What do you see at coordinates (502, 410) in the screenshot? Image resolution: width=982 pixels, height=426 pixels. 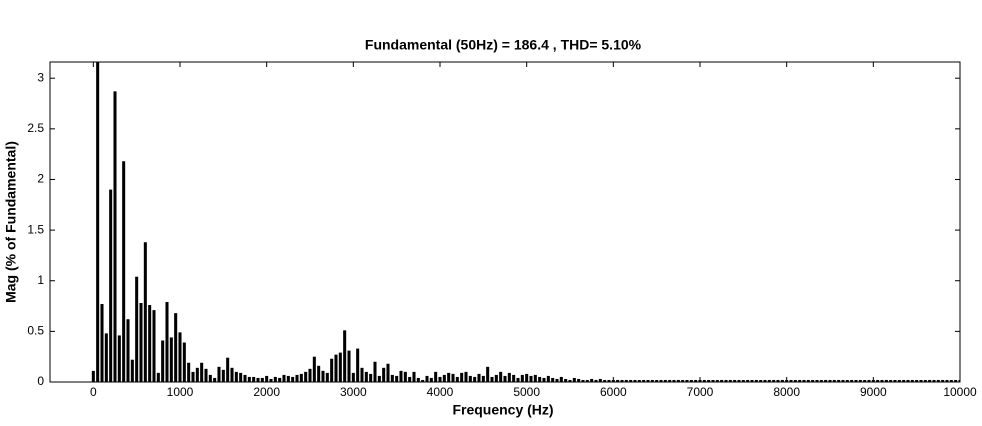 I see `x-axis-label: Frequency (Hz)` at bounding box center [502, 410].